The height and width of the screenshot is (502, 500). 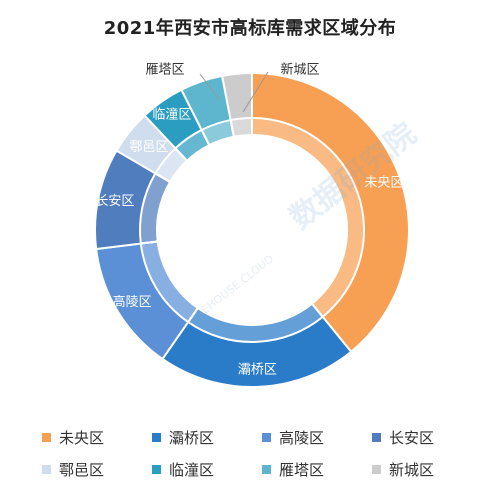 What do you see at coordinates (302, 469) in the screenshot?
I see `legend-label: 雁塔区` at bounding box center [302, 469].